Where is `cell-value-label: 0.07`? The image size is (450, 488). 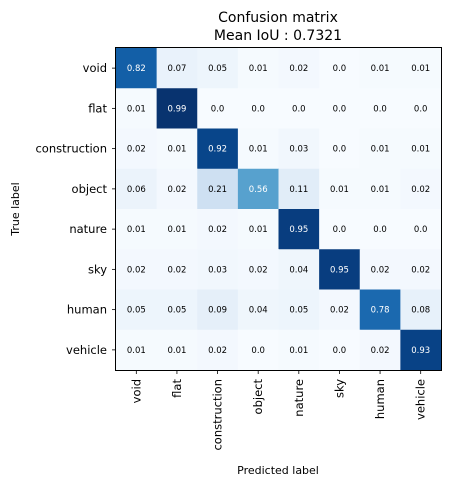 cell-value-label: 0.07 is located at coordinates (176, 69).